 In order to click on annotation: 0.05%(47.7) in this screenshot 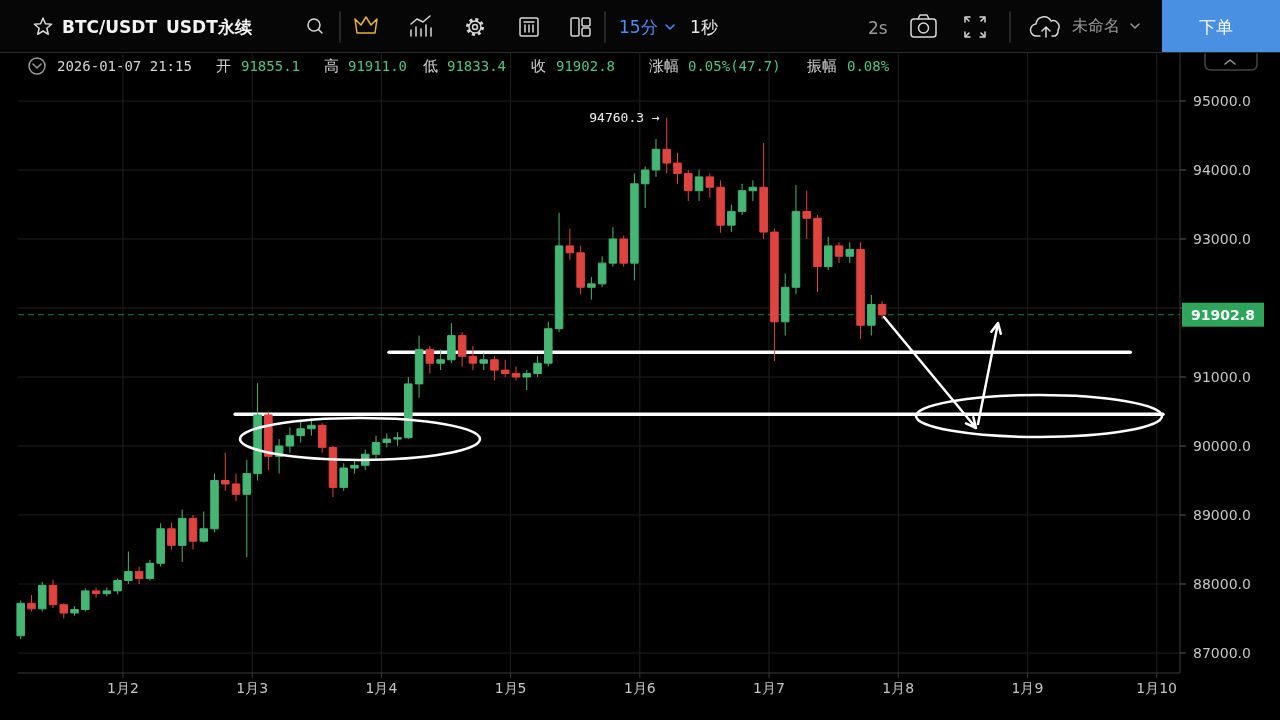, I will do `click(734, 66)`.